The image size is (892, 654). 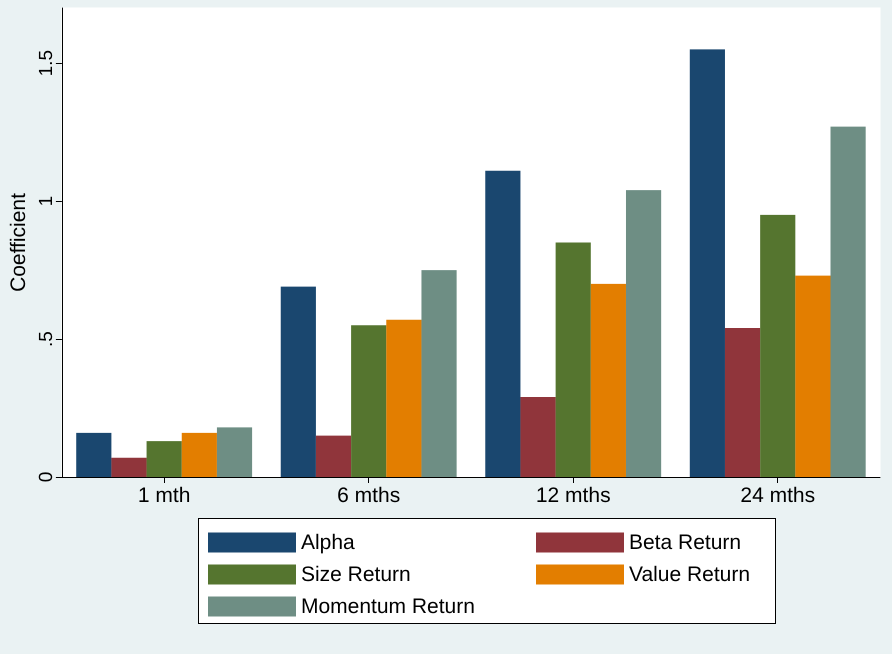 What do you see at coordinates (573, 495) in the screenshot?
I see `x-tick-label: 12 mths` at bounding box center [573, 495].